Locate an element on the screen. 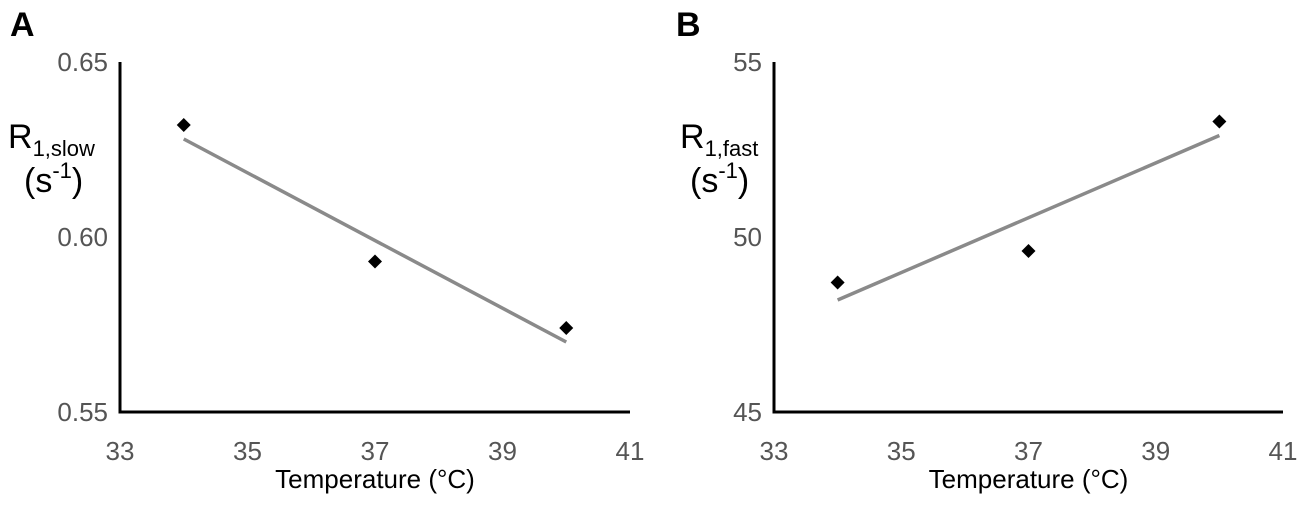 The height and width of the screenshot is (507, 1302). chart-1-x-tick-label: 39 is located at coordinates (1155, 451).